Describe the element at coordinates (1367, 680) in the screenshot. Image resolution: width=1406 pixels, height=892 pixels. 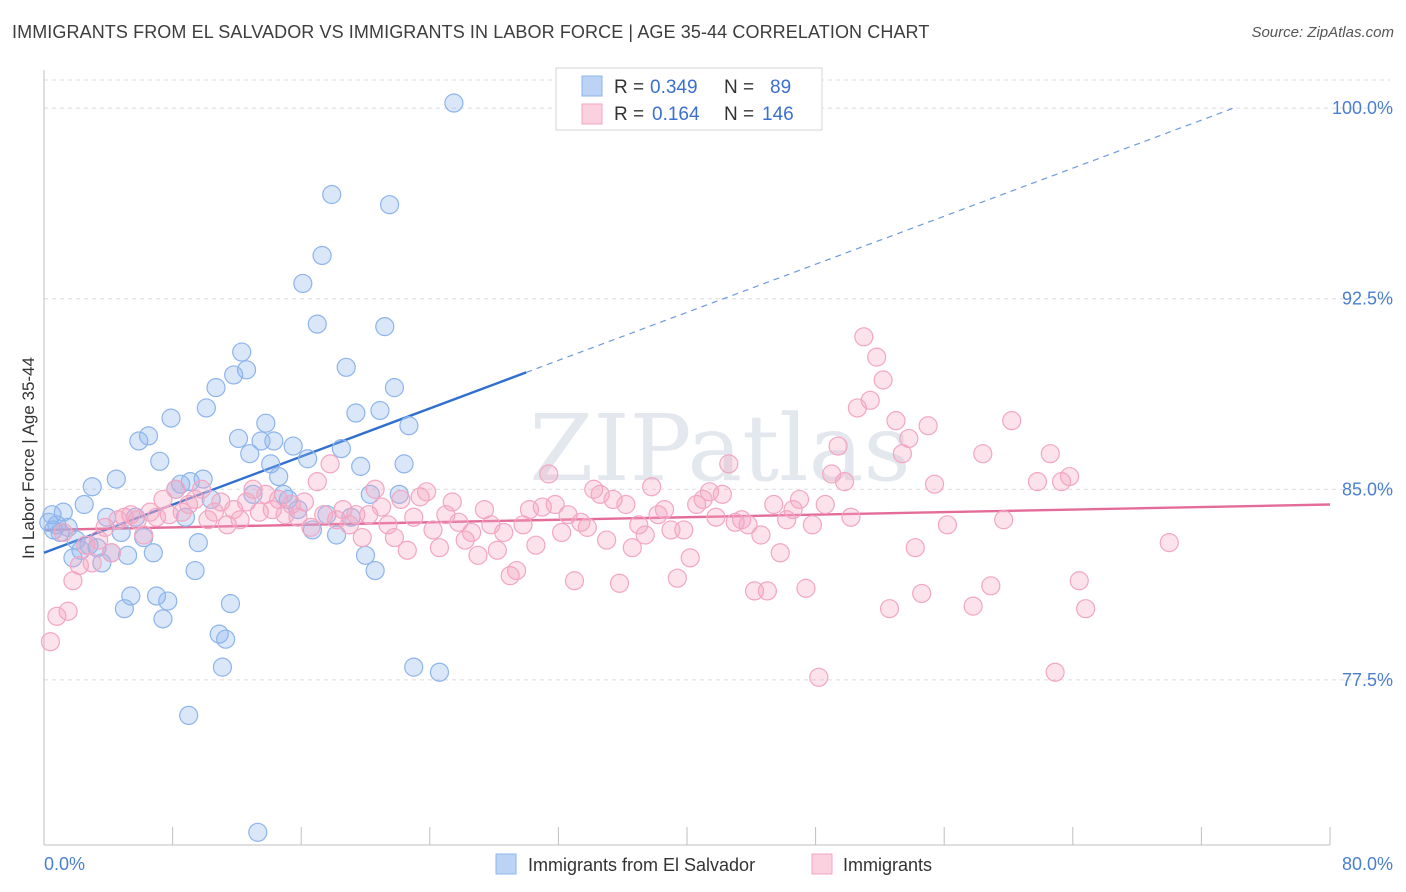
I see `y-tick-label-0: 77.5%` at that location.